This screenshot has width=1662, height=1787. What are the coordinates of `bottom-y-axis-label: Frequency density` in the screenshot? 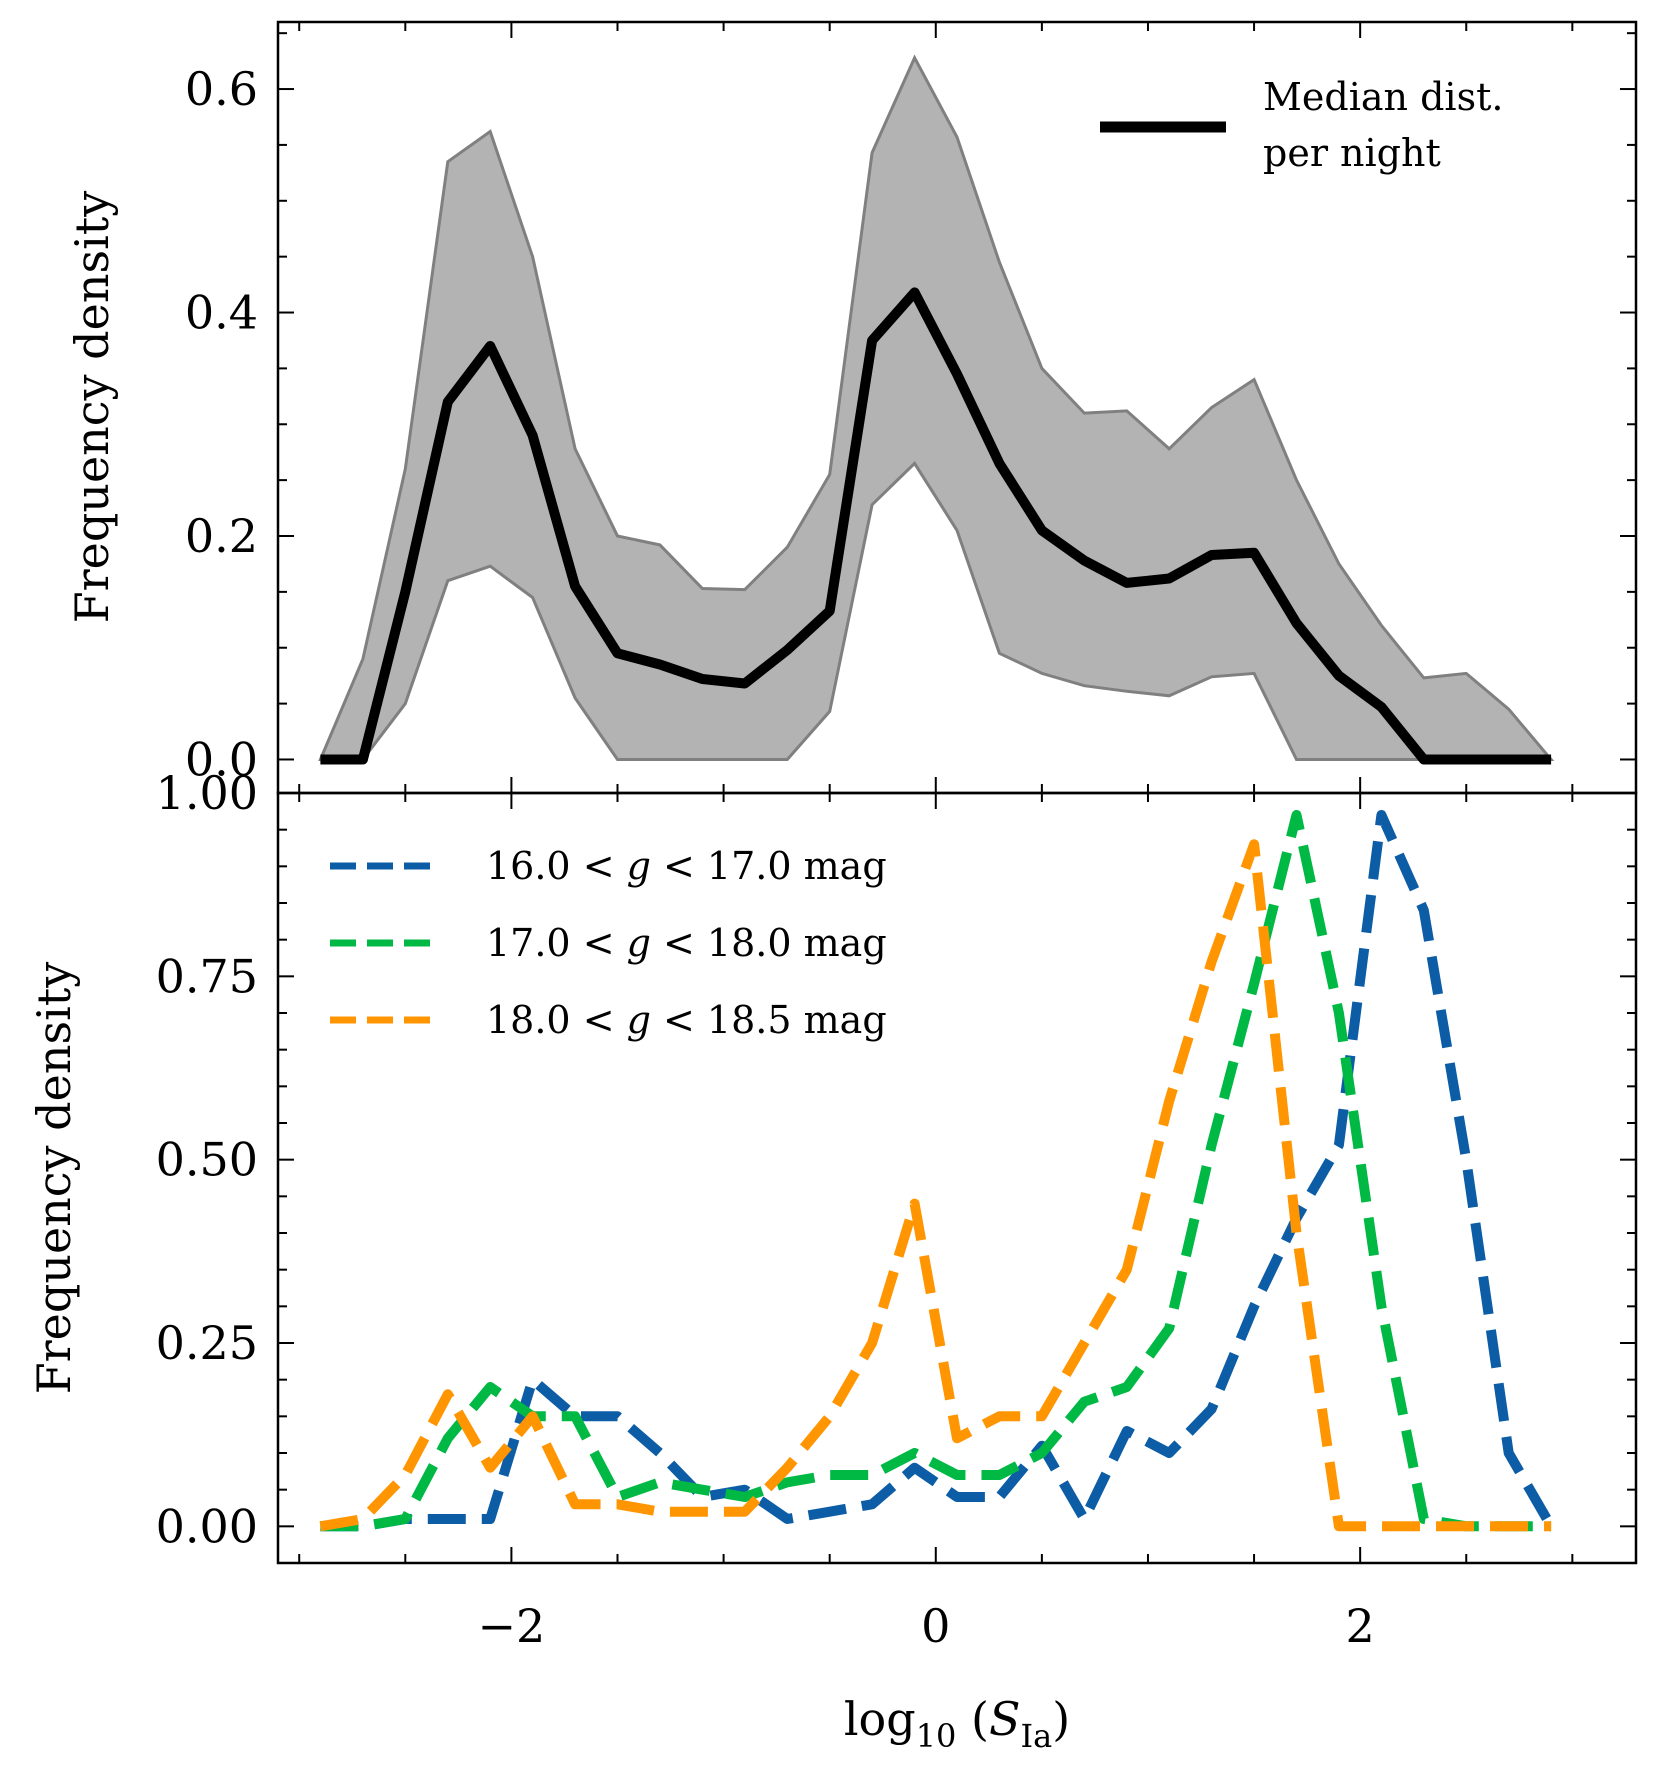 It's located at (54, 1178).